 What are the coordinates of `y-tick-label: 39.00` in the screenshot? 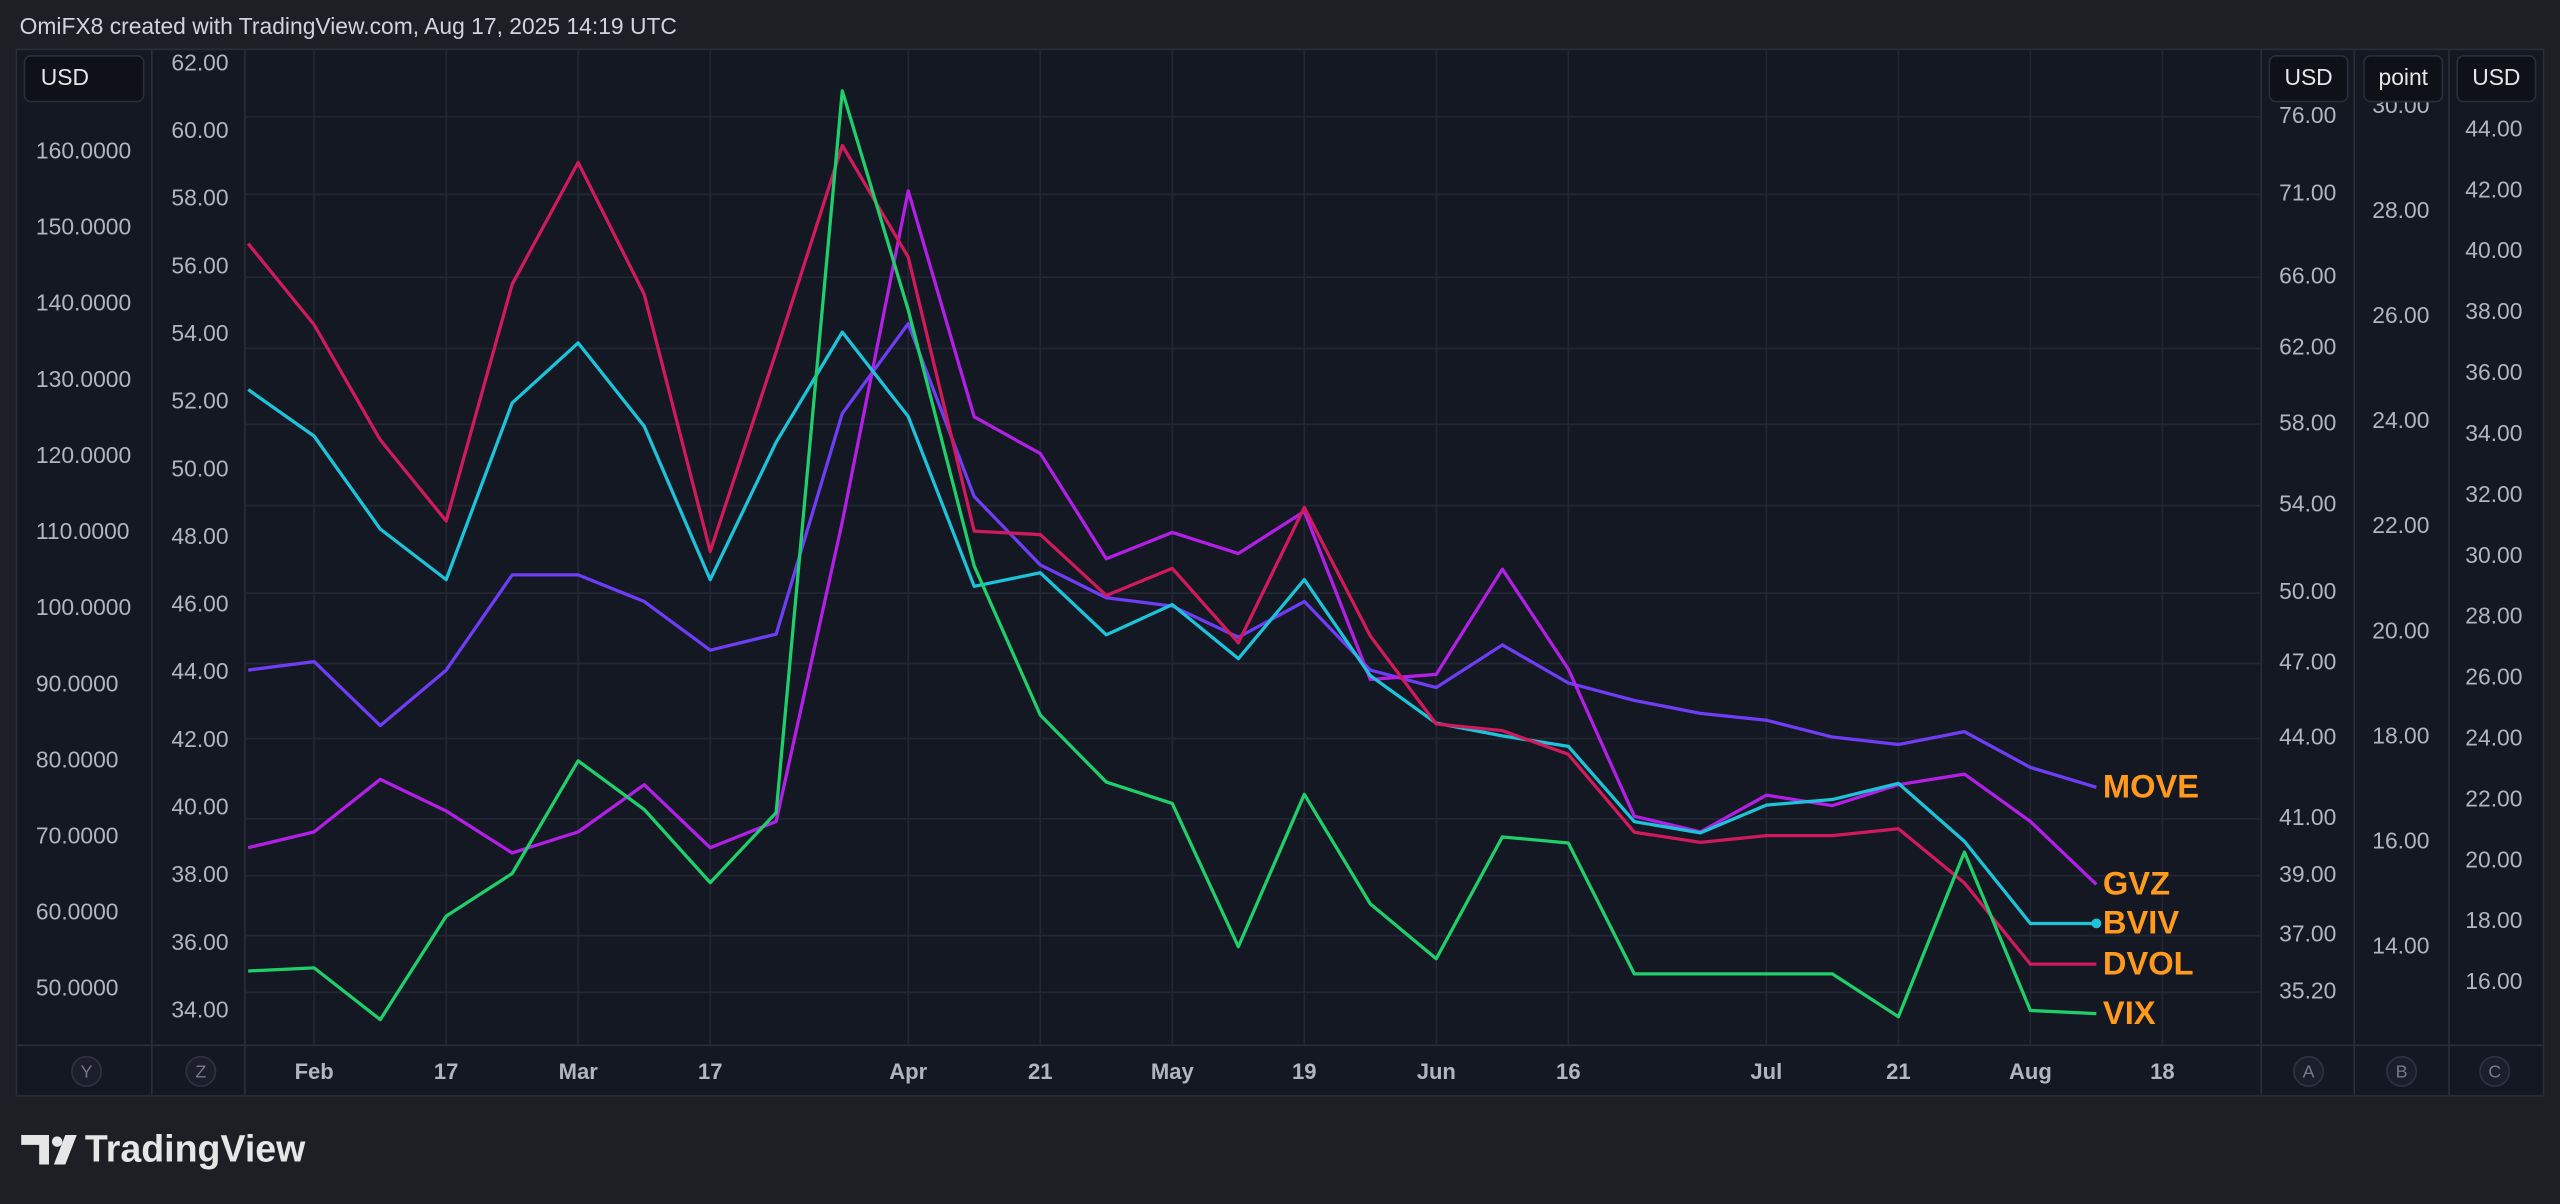 It's located at (2307, 874).